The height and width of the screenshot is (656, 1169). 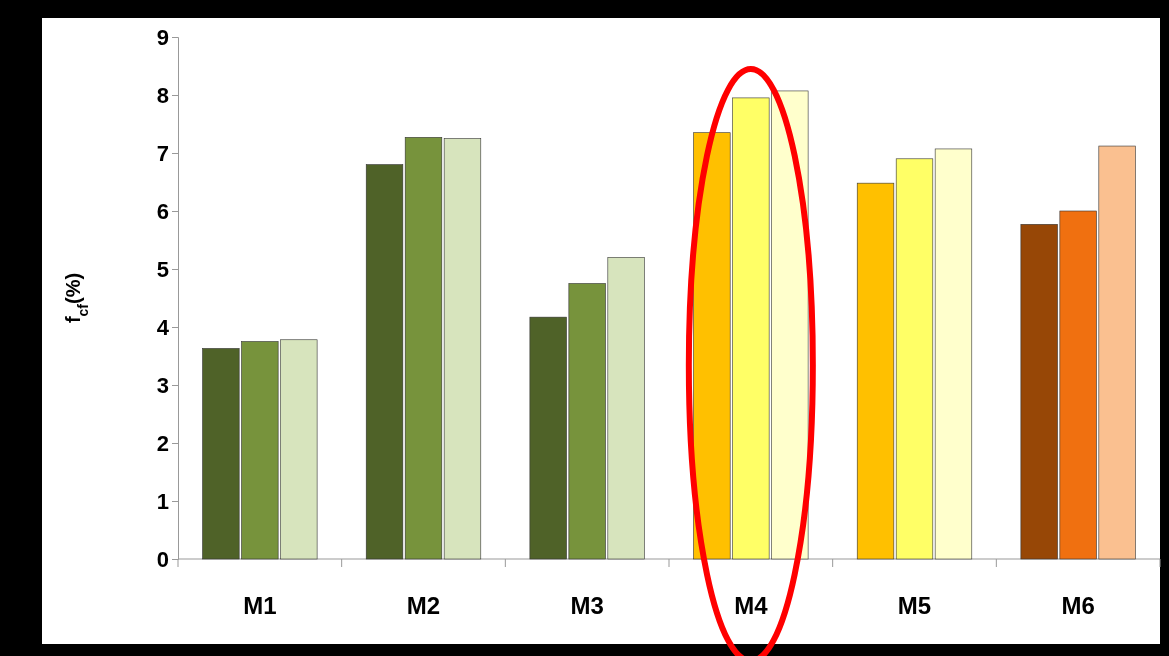 I want to click on x-tick-label: M6, so click(x=1078, y=605).